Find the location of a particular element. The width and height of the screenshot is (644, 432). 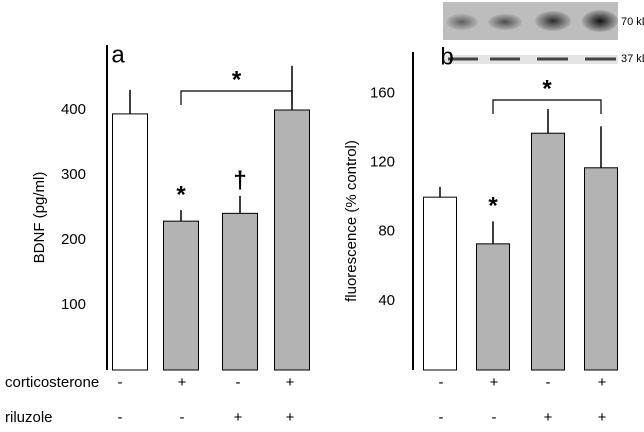

y-tick-label: 160 is located at coordinates (382, 92).